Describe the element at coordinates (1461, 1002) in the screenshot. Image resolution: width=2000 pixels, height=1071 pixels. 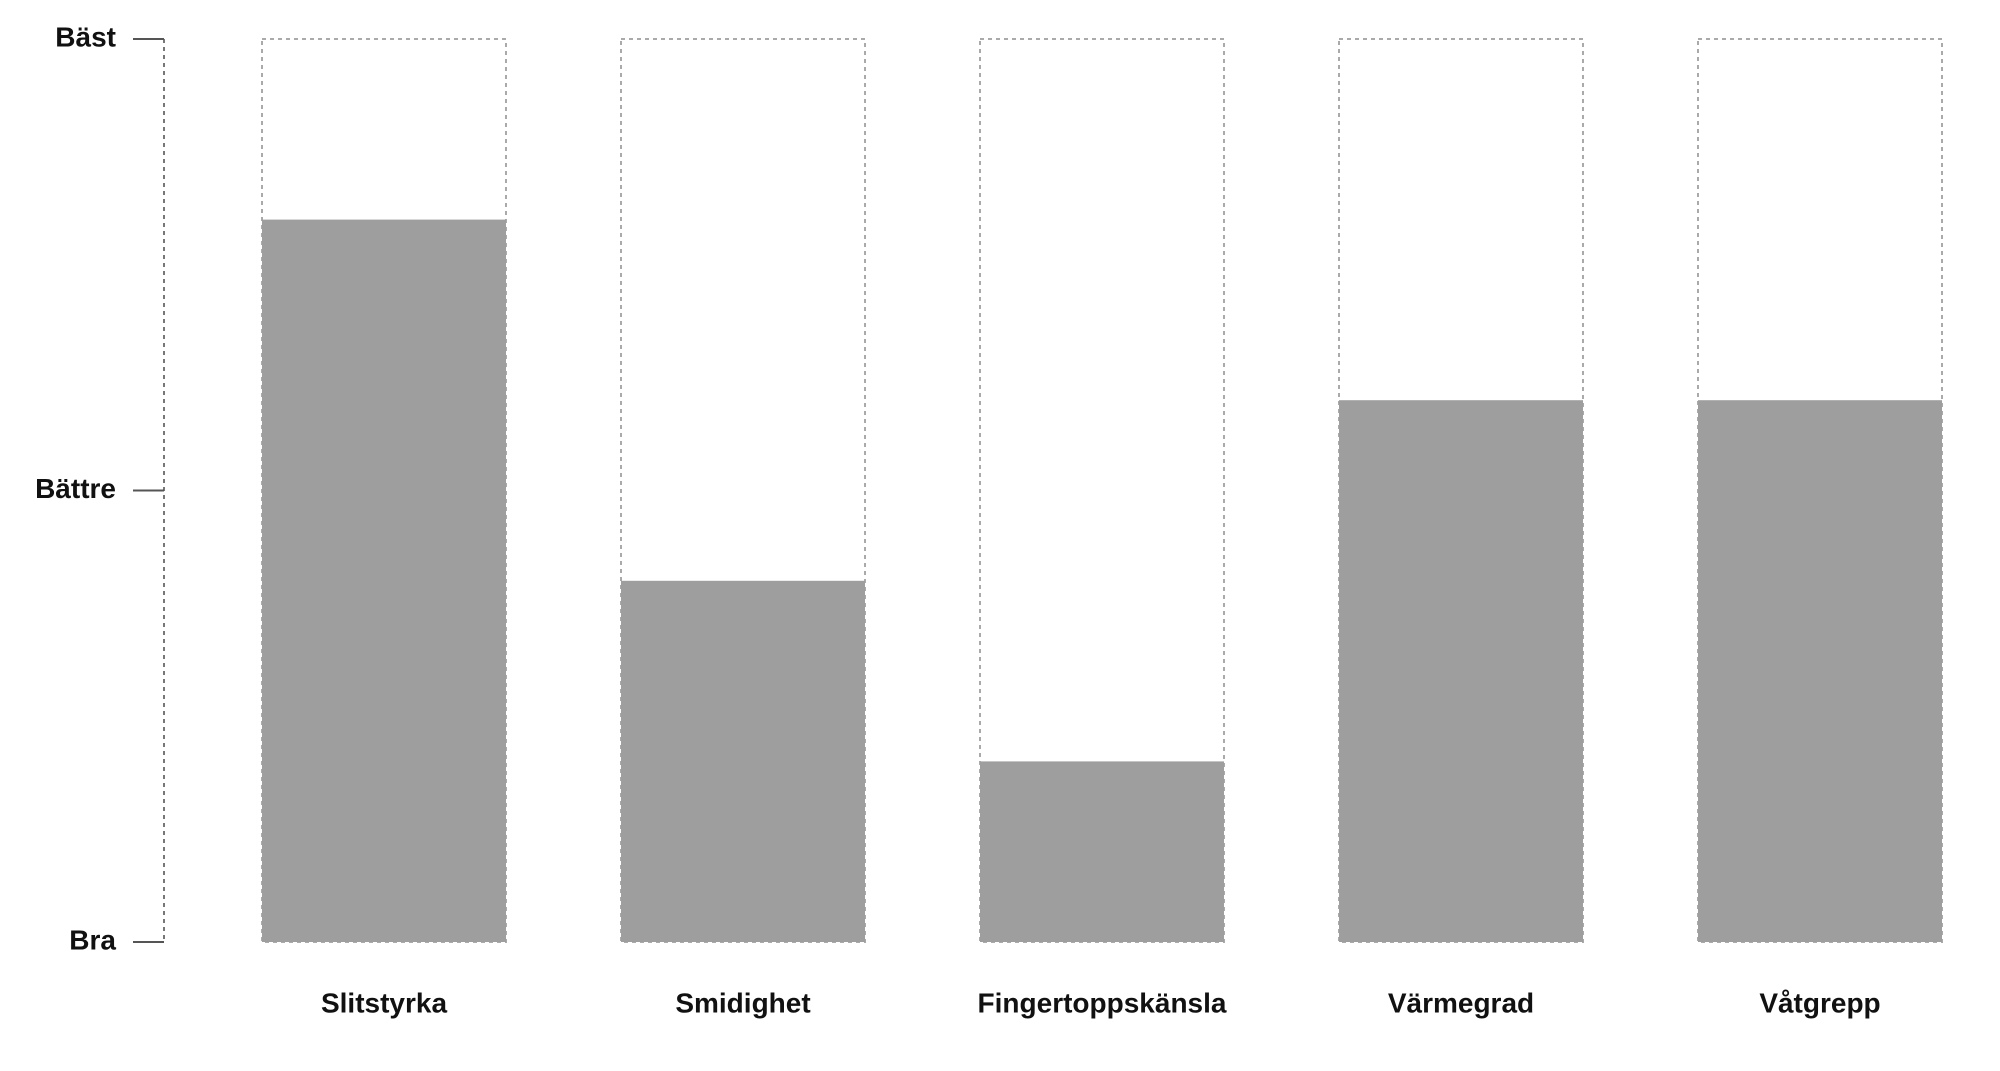
I see `x-tick-label: Värmegrad` at that location.